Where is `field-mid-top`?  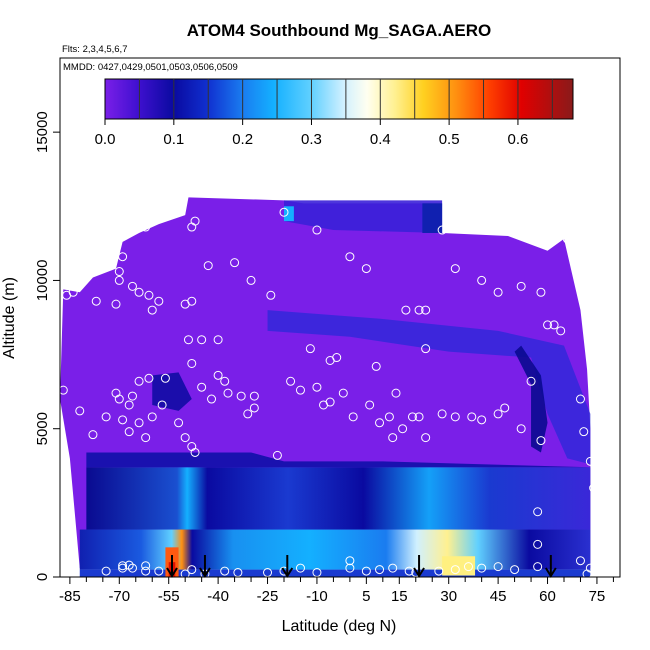
field-mid-top is located at coordinates (338, 460).